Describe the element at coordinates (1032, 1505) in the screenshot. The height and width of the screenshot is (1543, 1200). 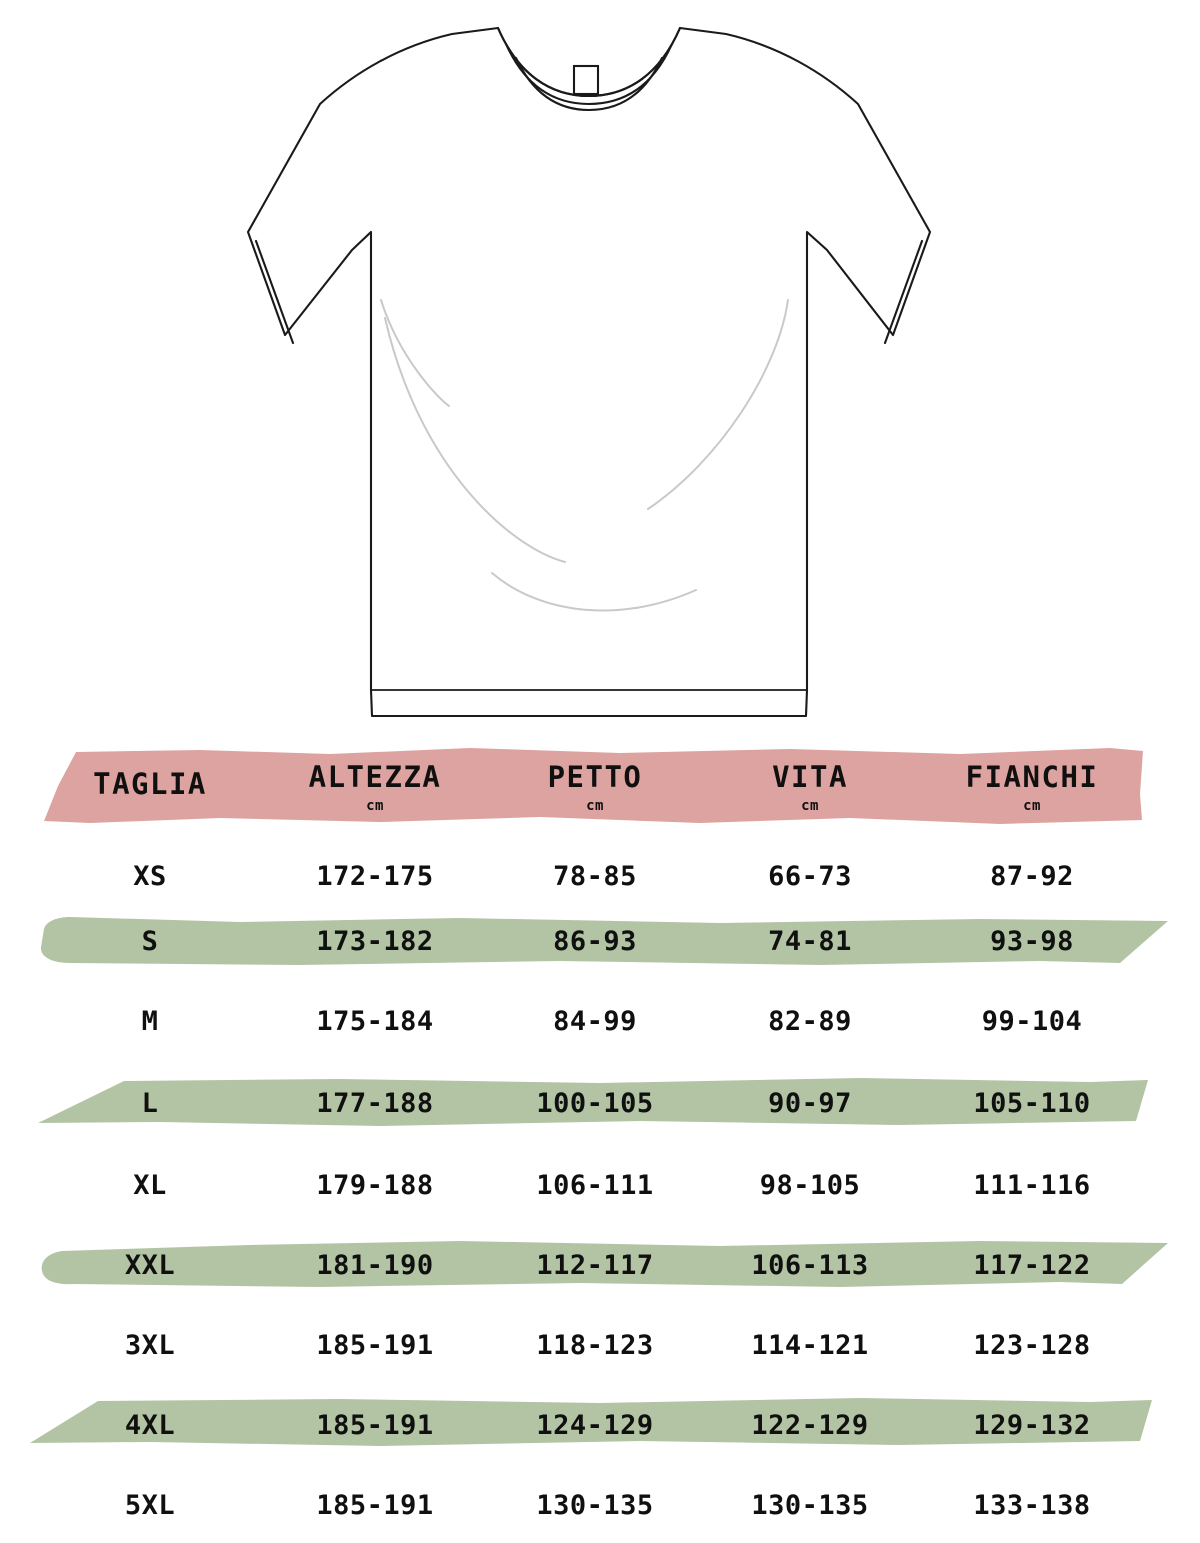
I see `cell-fianchi: 133-138` at that location.